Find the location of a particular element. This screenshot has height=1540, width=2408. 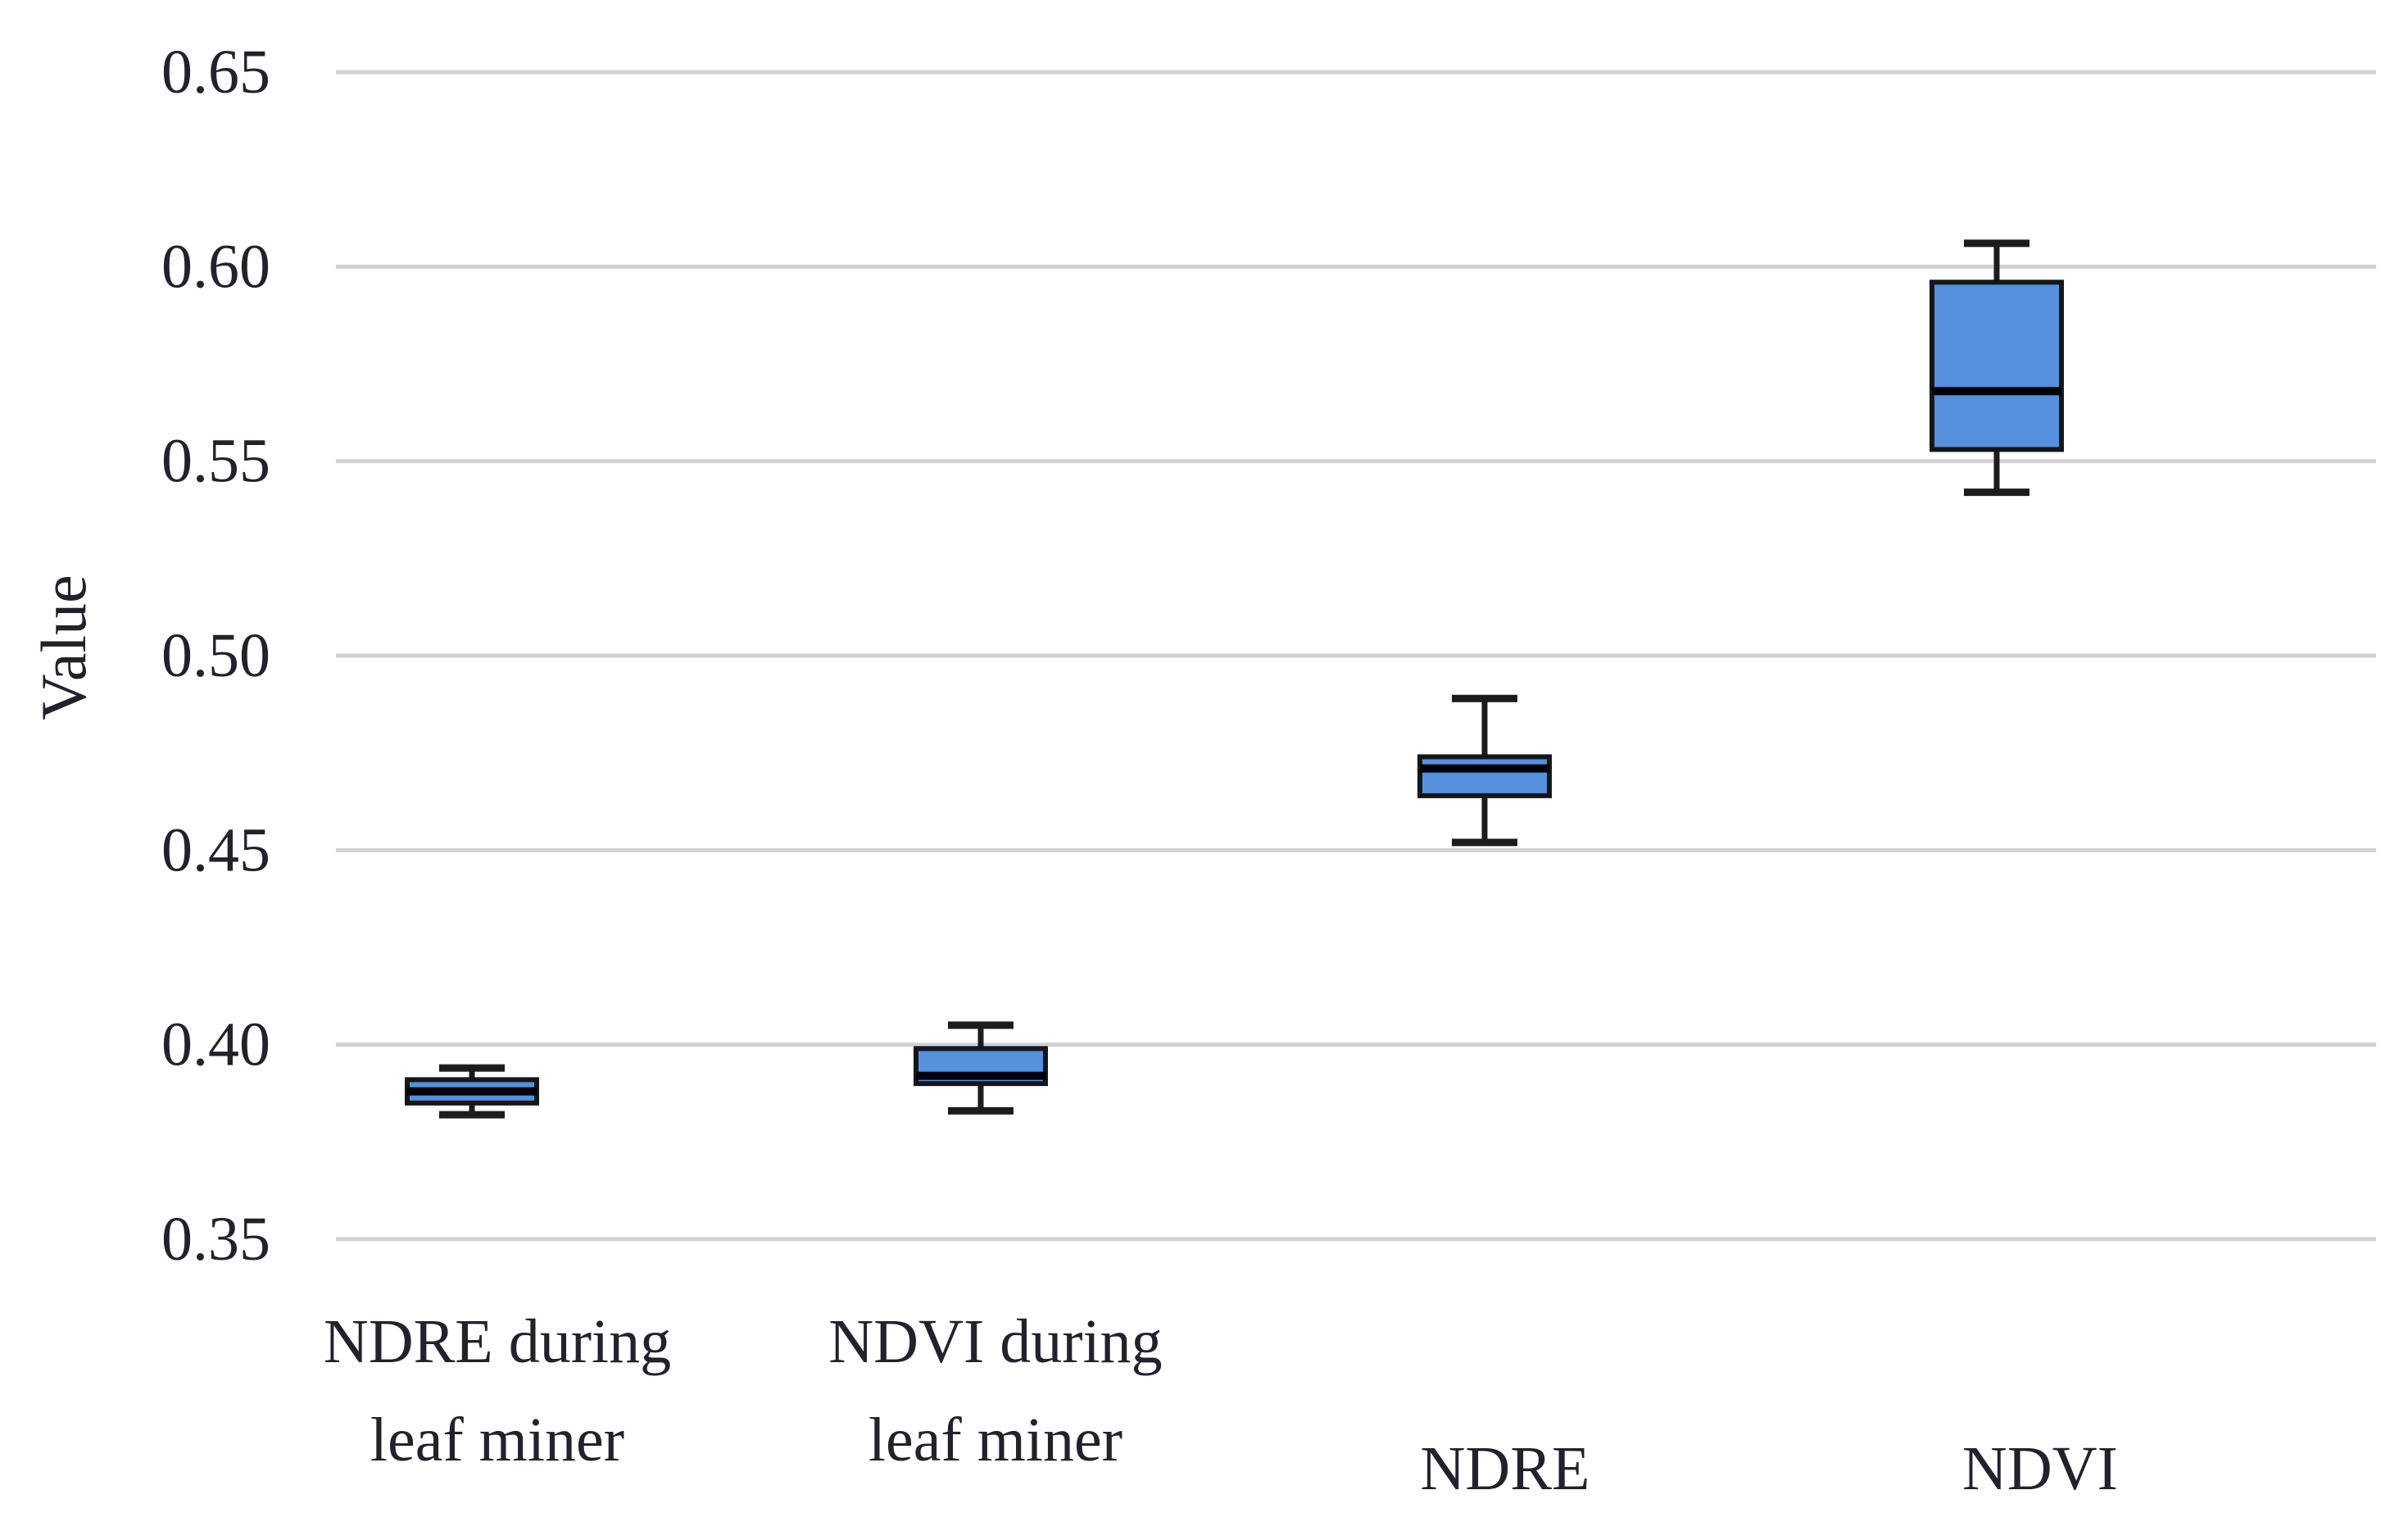

y-tick-label: 0.40 is located at coordinates (216, 1045).